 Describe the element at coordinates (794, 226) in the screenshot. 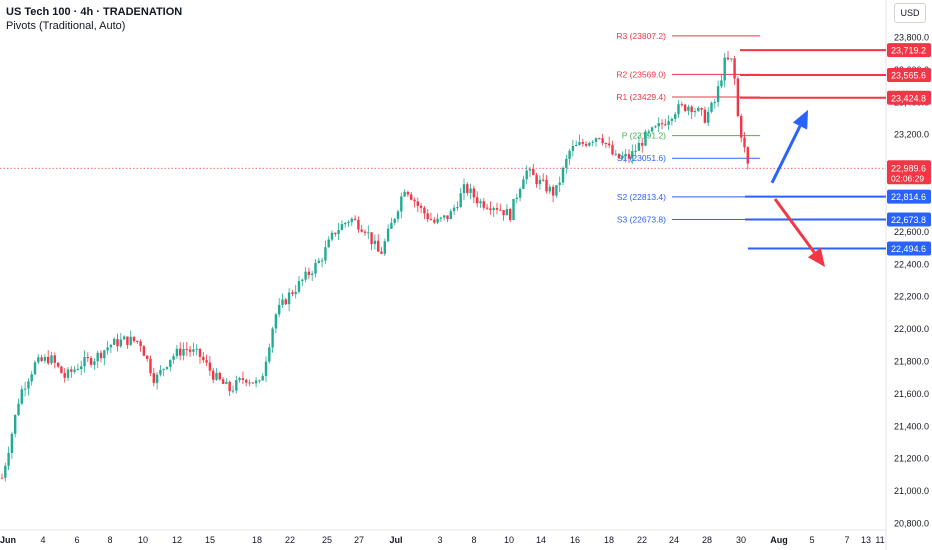

I see `down-arrow-shaft` at that location.